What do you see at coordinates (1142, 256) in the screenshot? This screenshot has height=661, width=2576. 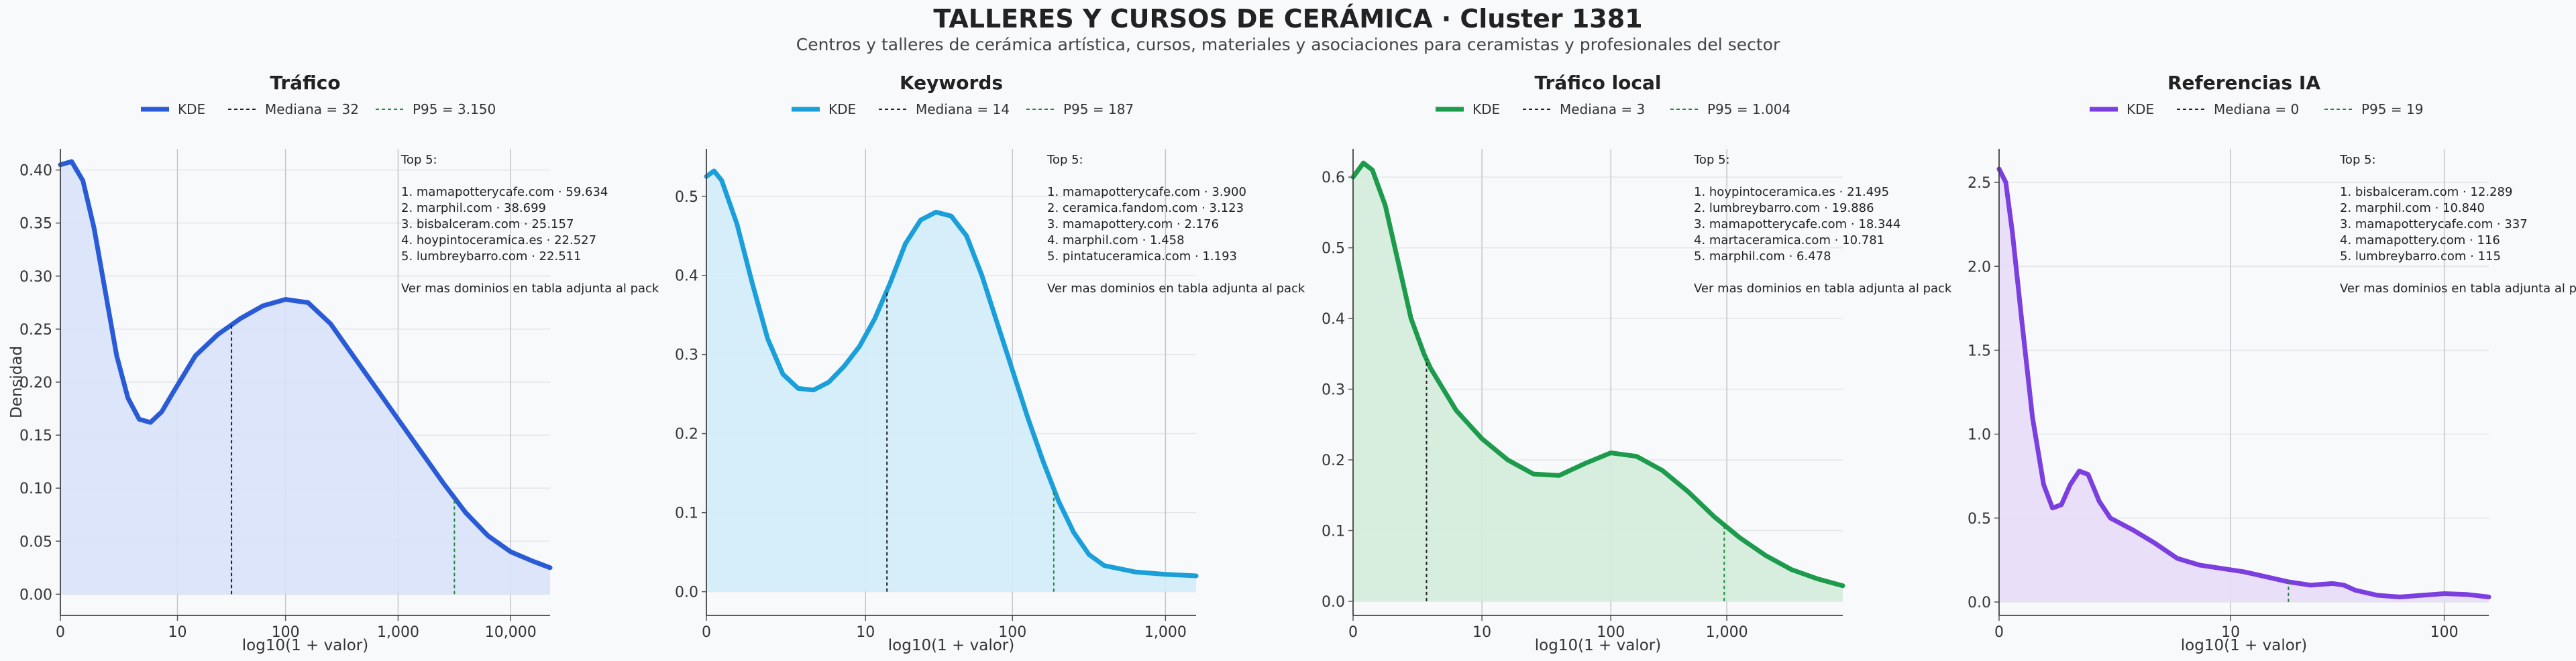 I see `top5-item: 5. pintatuceramica.com · 1.193` at bounding box center [1142, 256].